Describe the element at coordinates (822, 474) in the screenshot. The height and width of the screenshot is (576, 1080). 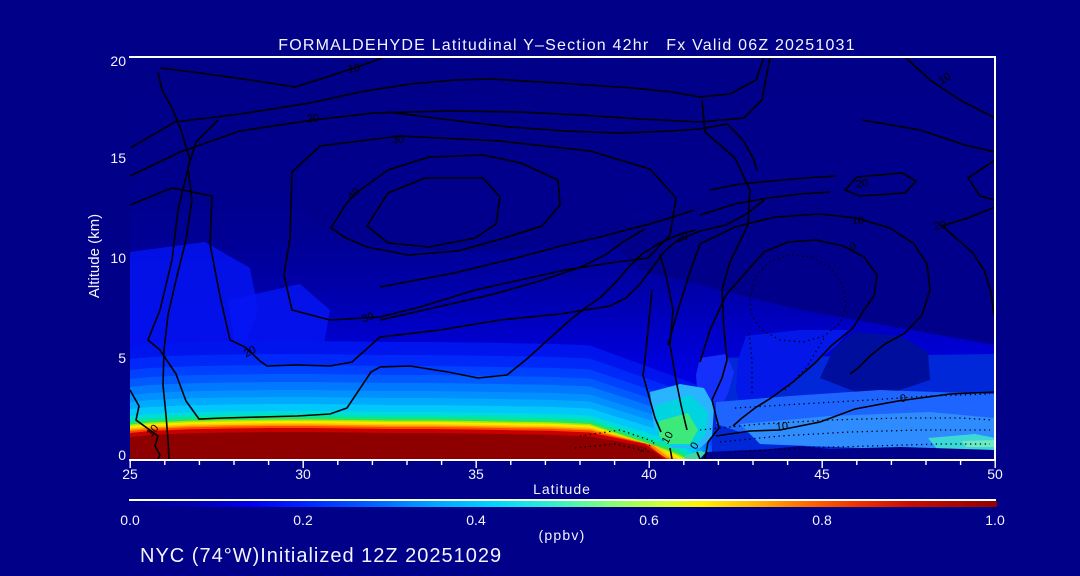
I see `svg-text: 45` at that location.